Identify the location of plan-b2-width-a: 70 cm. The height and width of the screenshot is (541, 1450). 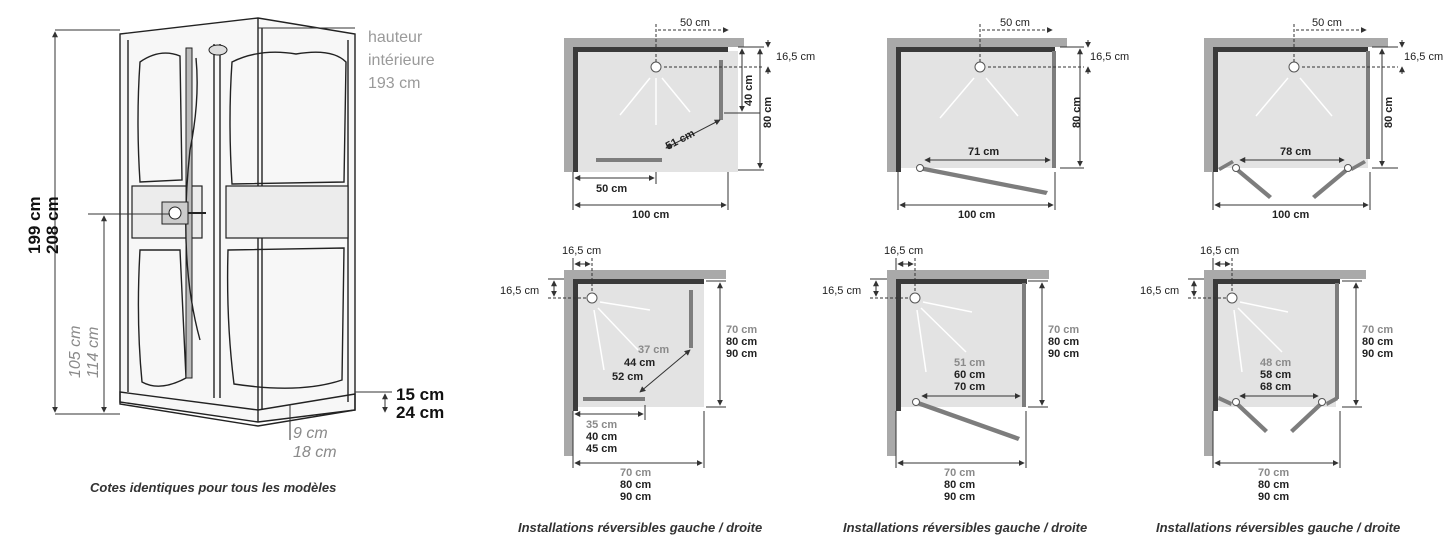
(959, 473).